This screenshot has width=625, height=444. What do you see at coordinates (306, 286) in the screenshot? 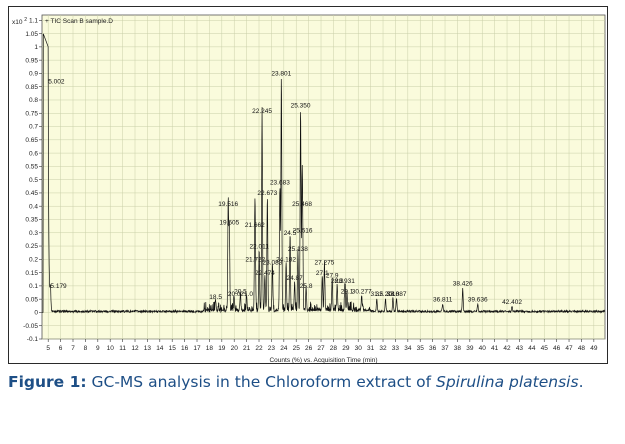
I see `peak-label: 25.8` at bounding box center [306, 286].